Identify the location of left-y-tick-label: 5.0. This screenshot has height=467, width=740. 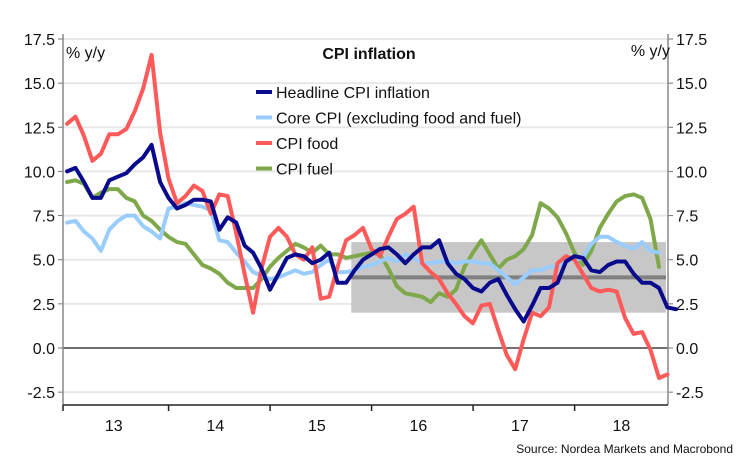
(44, 261).